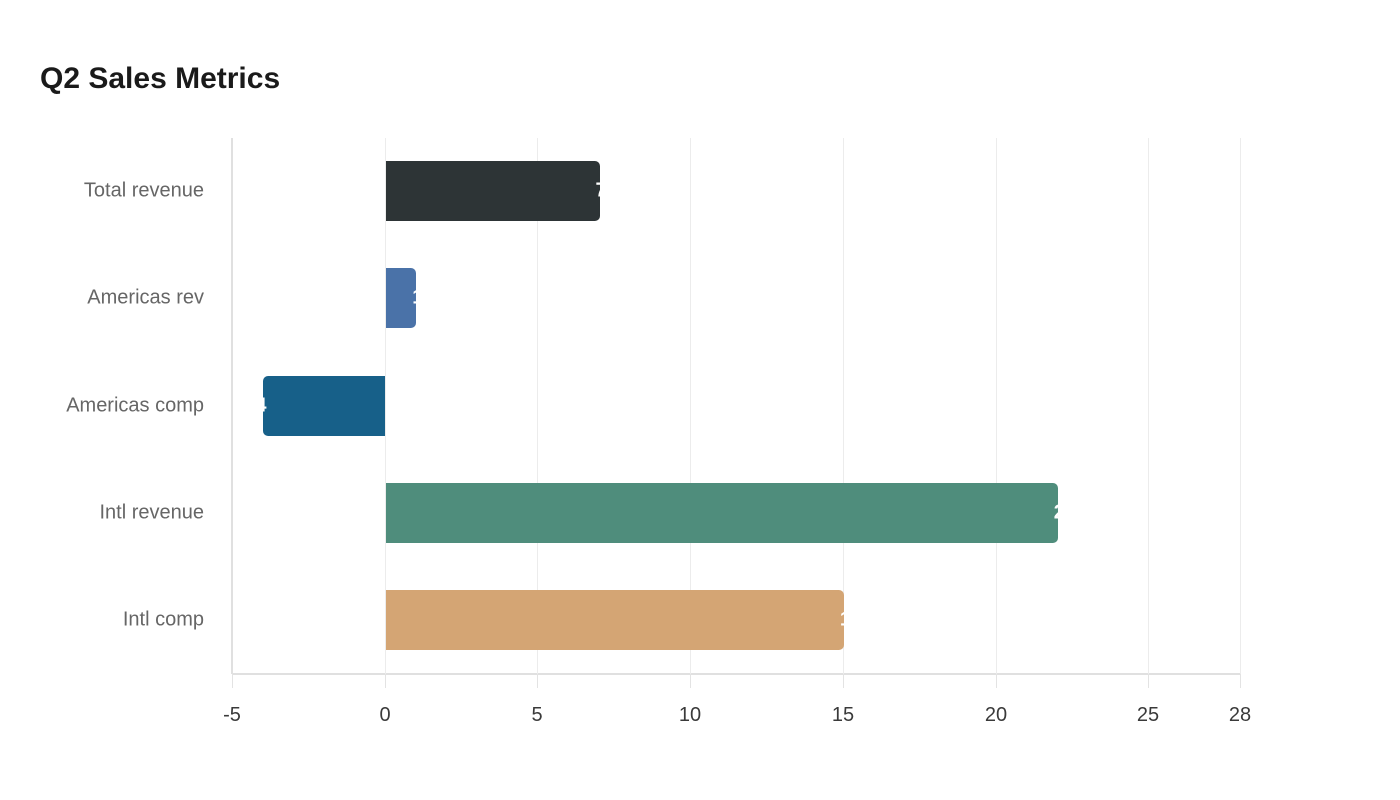 The width and height of the screenshot is (1400, 800). I want to click on bar-value-label: -4, so click(265, 405).